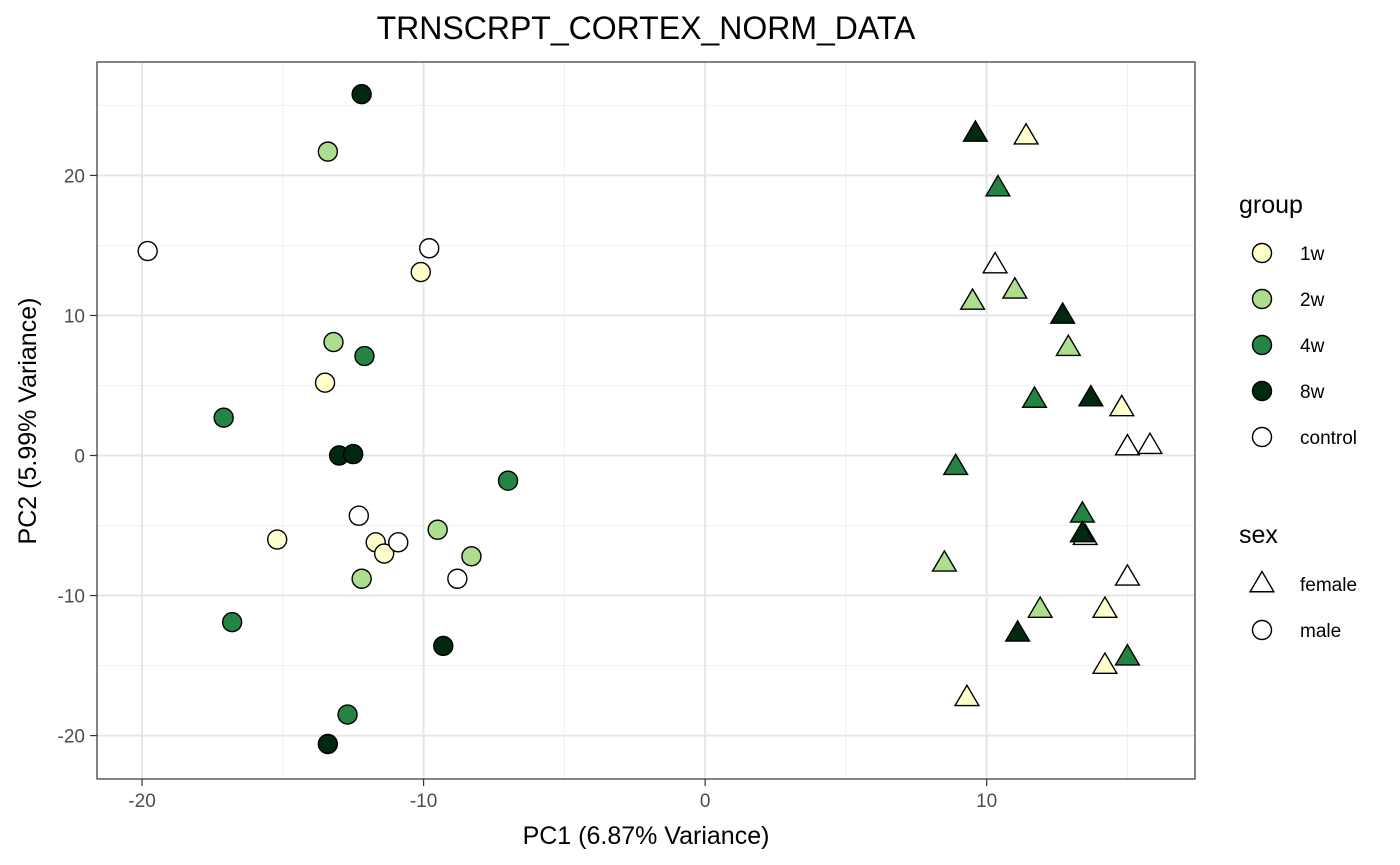  What do you see at coordinates (1271, 205) in the screenshot?
I see `legend-group-title: group` at bounding box center [1271, 205].